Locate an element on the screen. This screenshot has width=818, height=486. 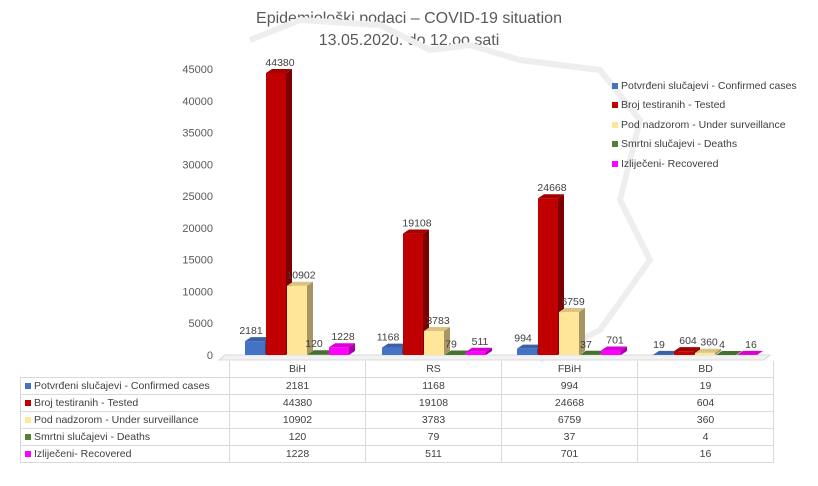
table-cell: 604 is located at coordinates (705, 403).